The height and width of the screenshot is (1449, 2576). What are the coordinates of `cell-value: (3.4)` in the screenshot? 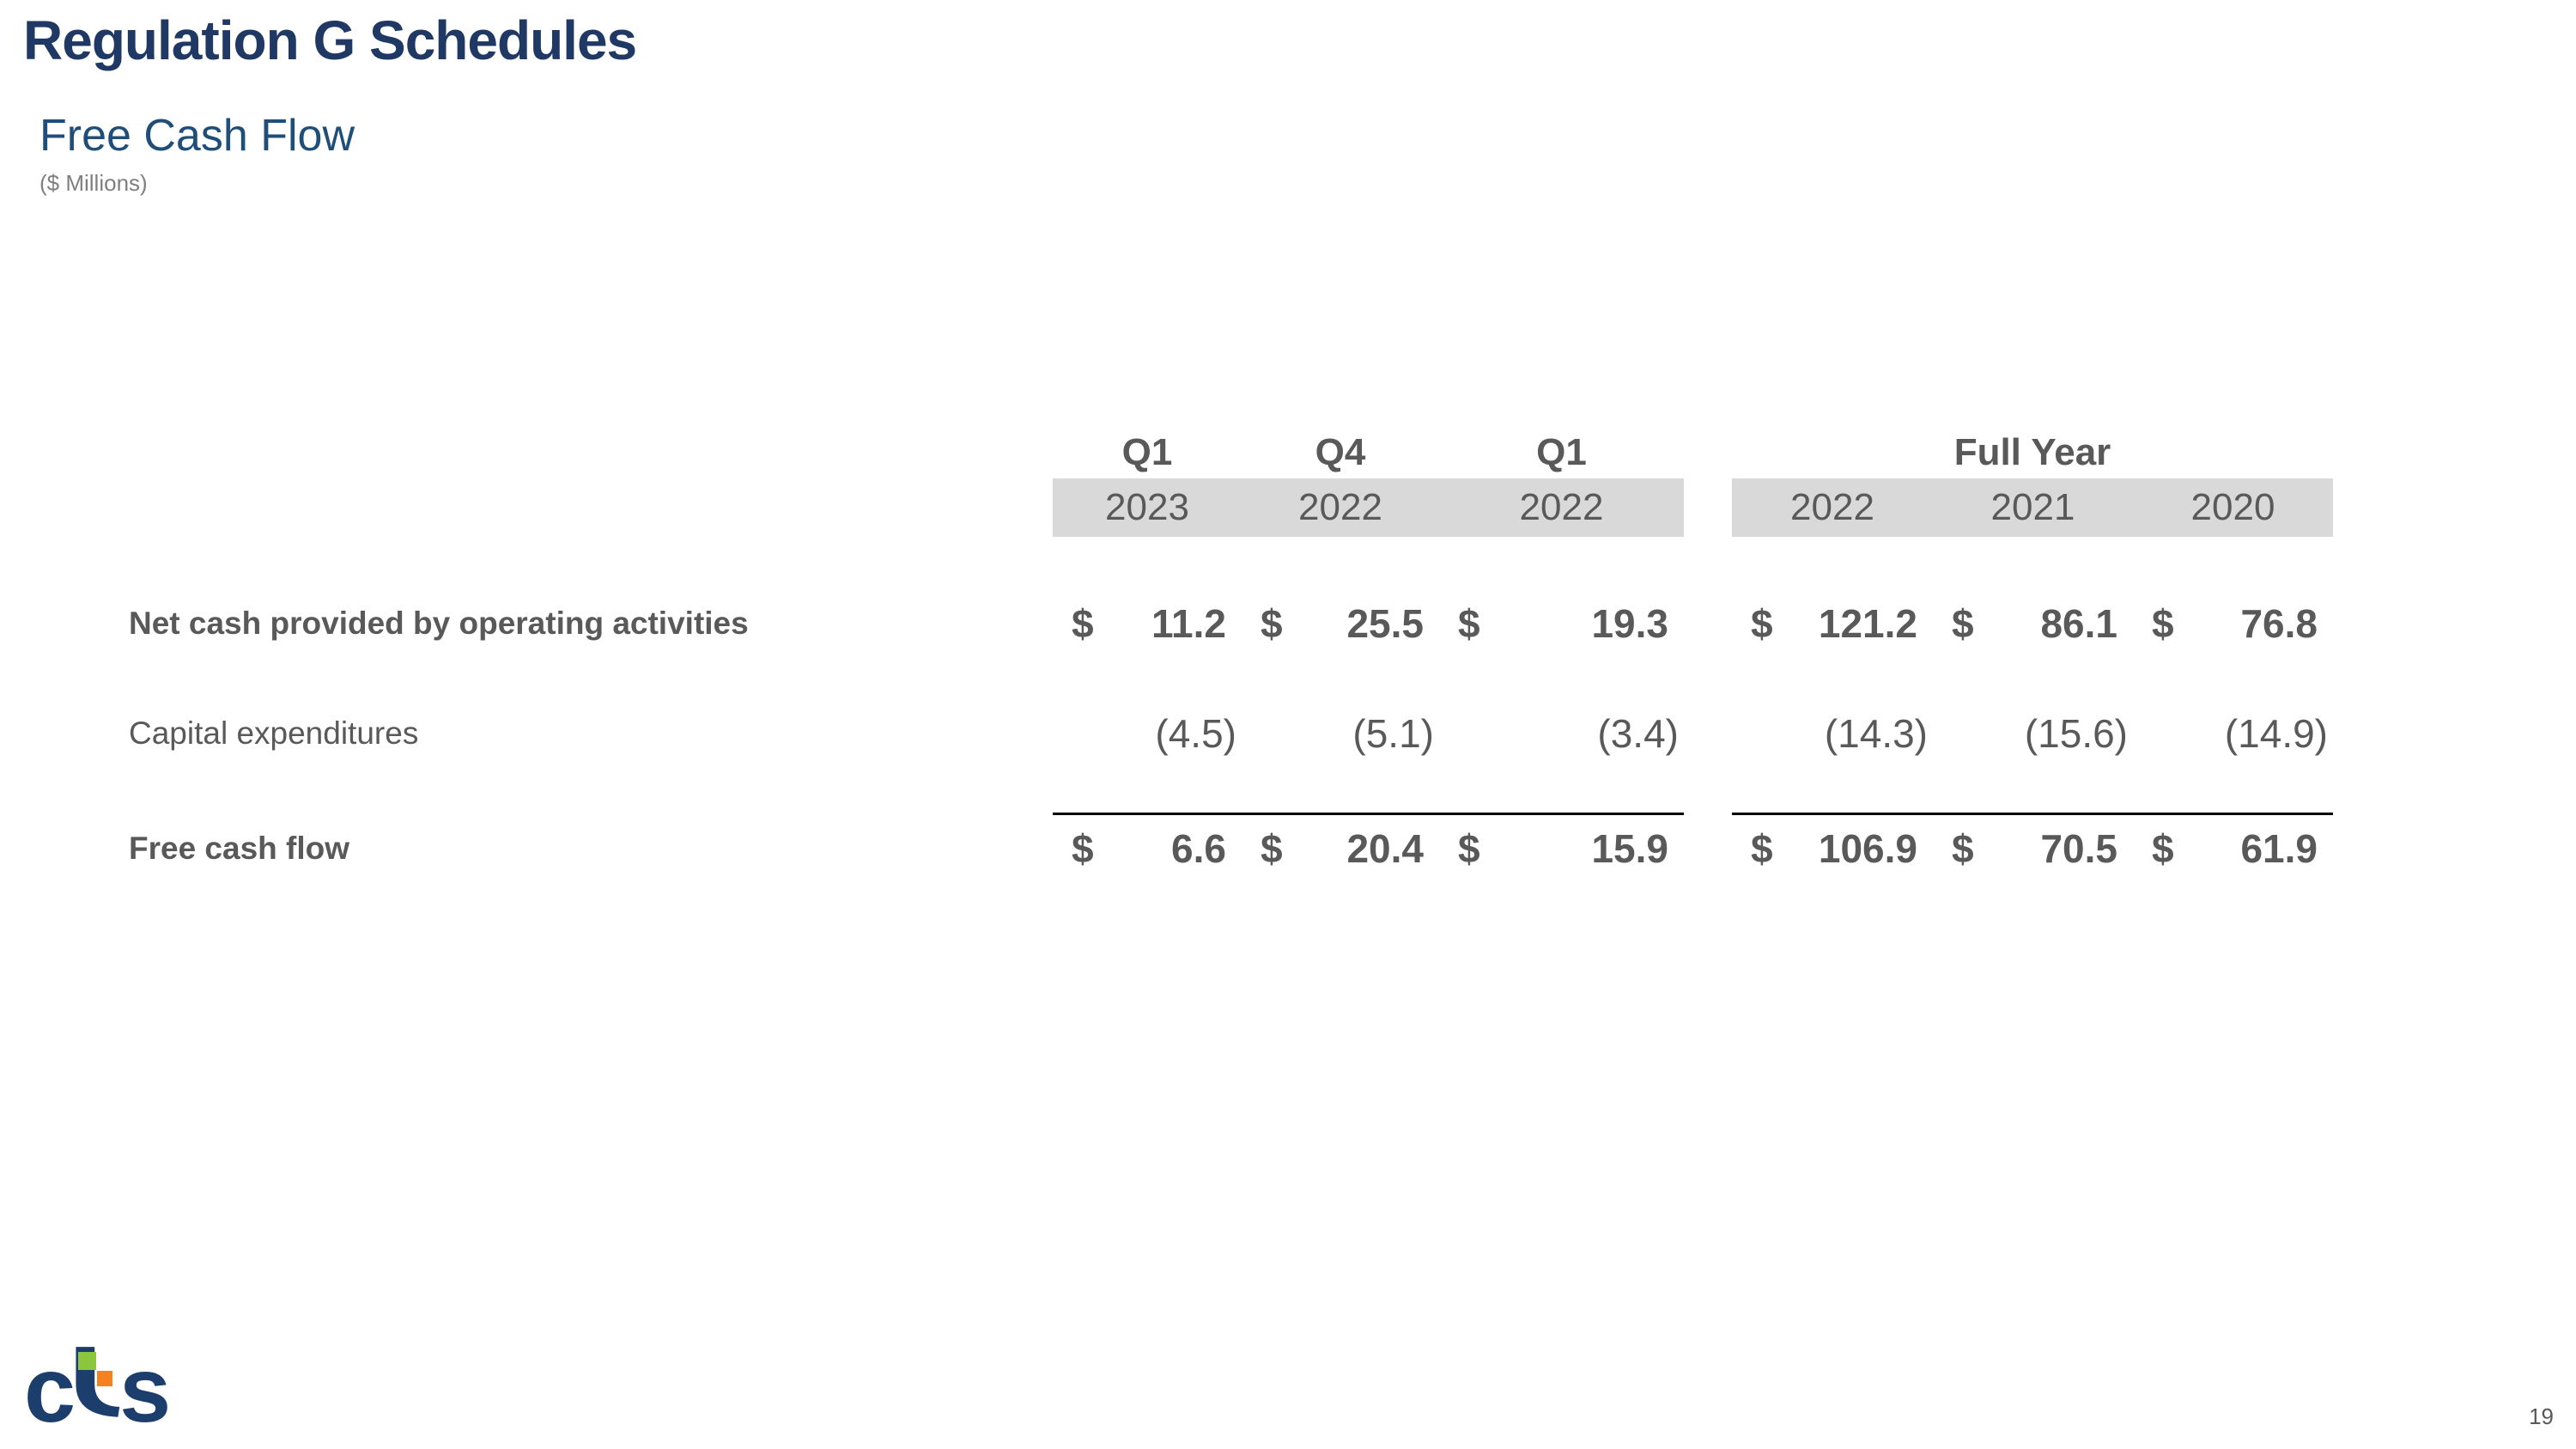 It's located at (1638, 733).